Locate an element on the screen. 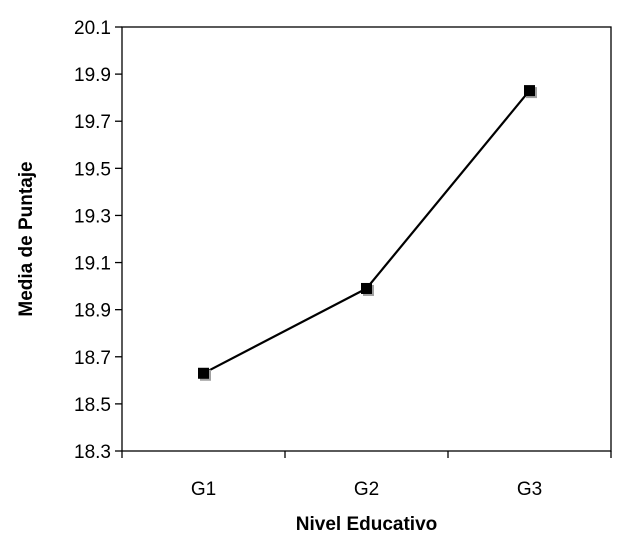  x-axis-ticks is located at coordinates (366, 454).